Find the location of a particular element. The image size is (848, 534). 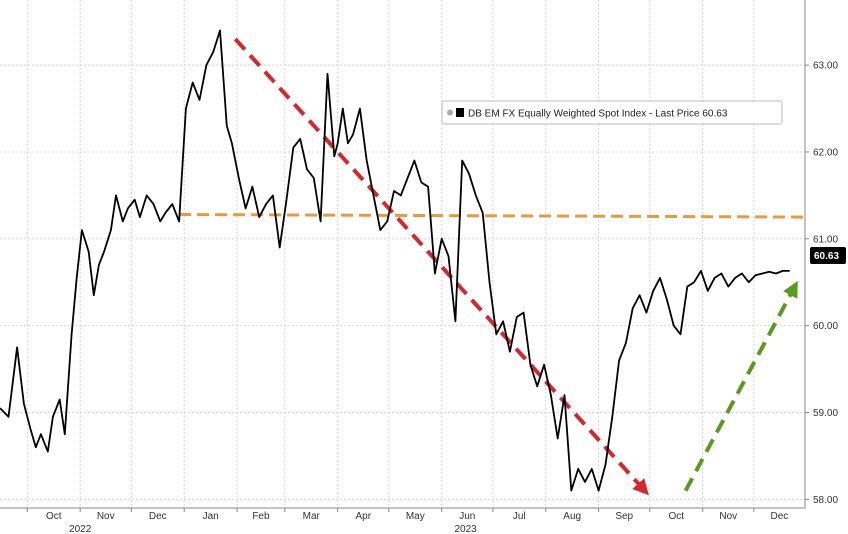

x-tick-label: Jul is located at coordinates (519, 516).